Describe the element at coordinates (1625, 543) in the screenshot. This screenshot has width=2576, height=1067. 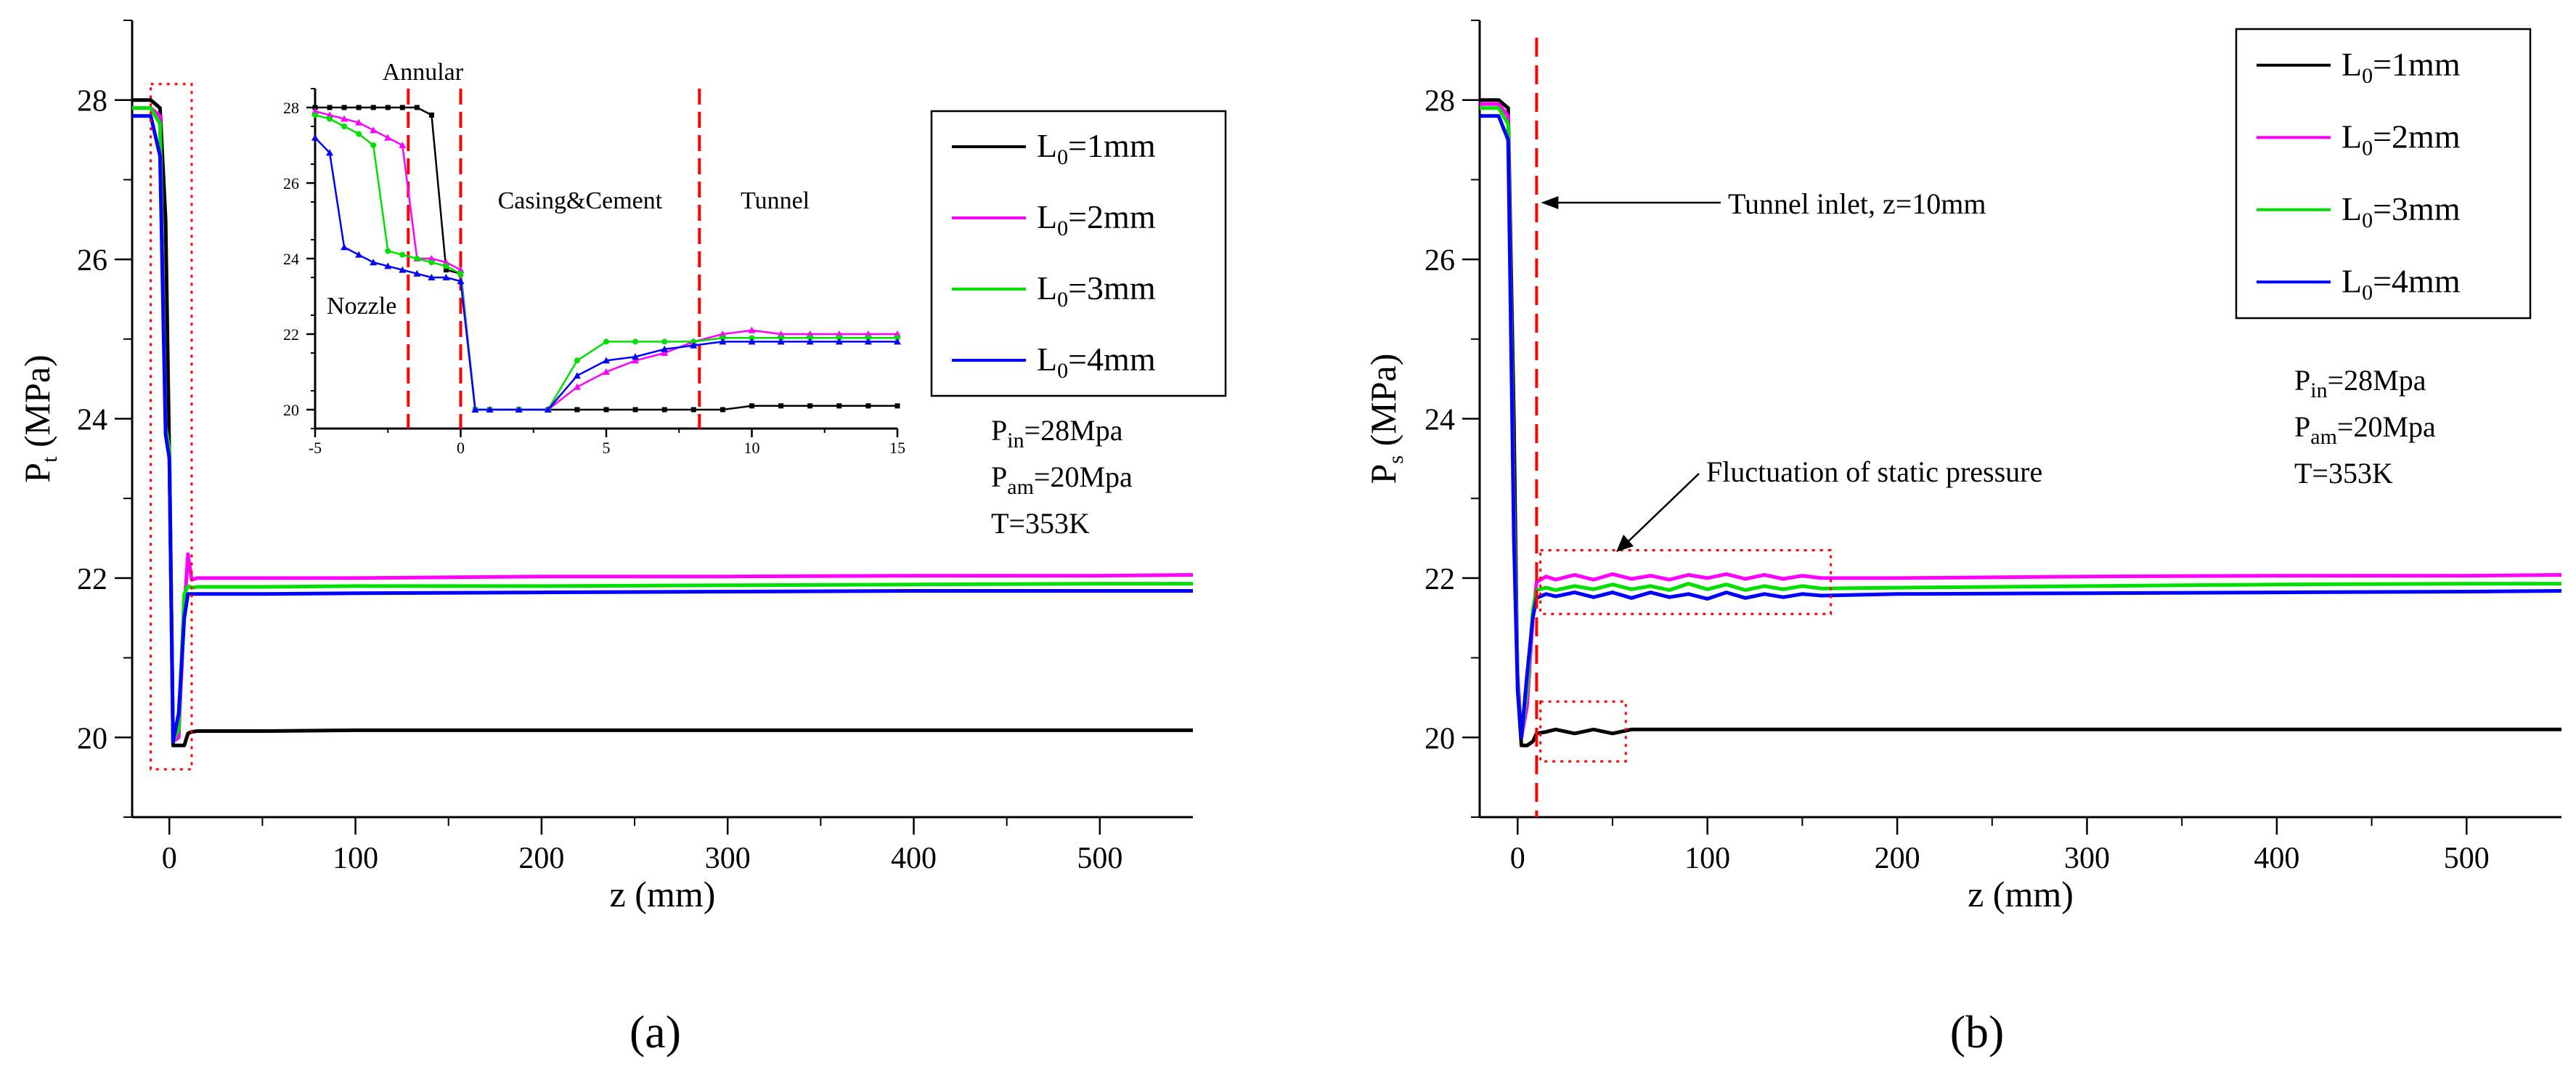
I see `b-arrow-head` at that location.